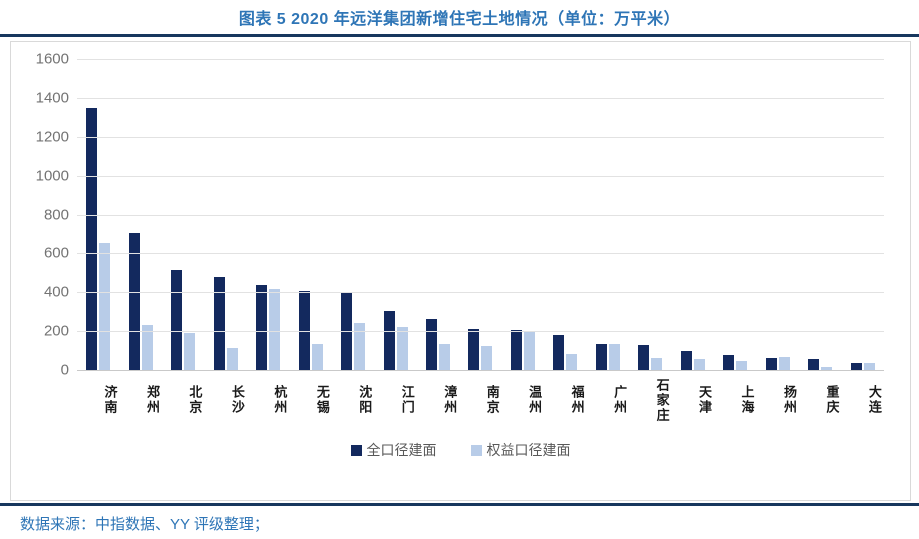  I want to click on x-axis-label: 重庆, so click(832, 400).